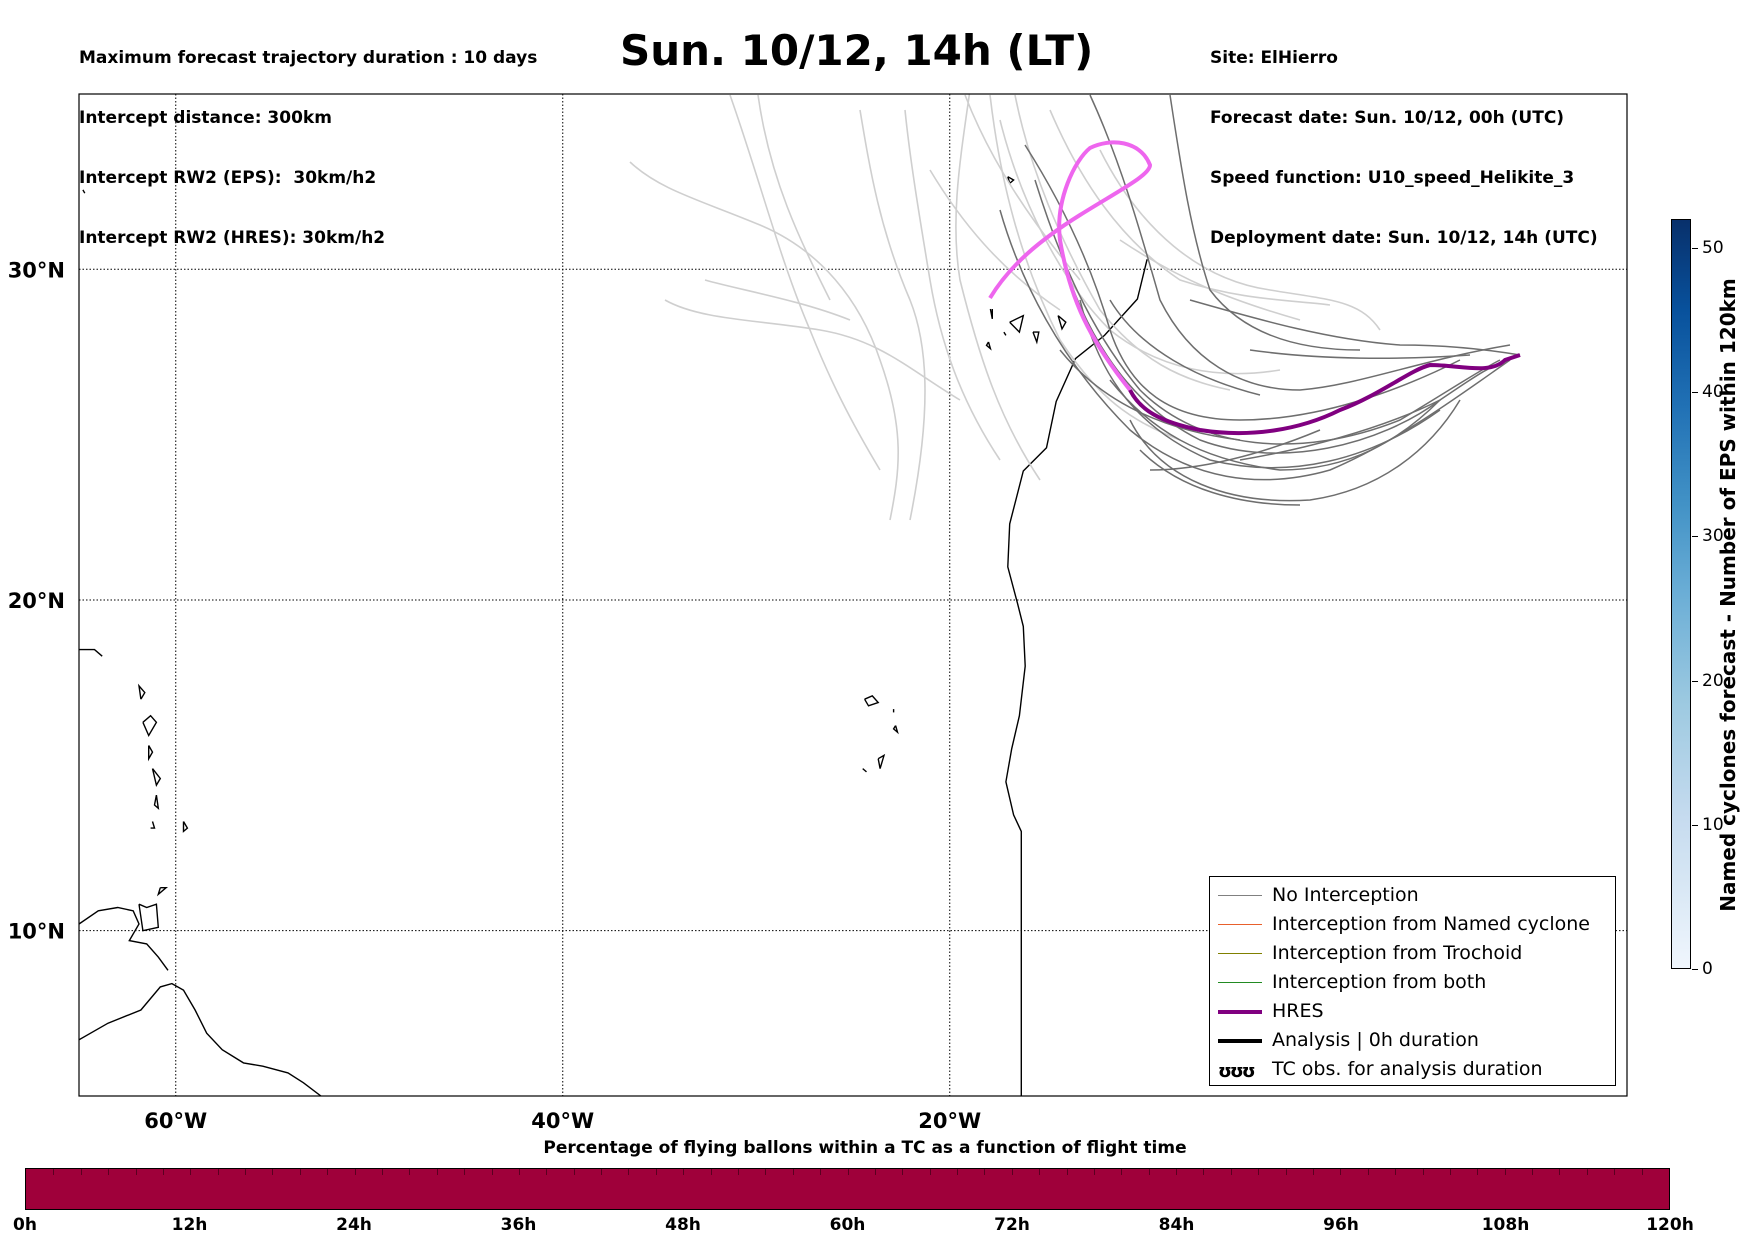 This screenshot has width=1752, height=1241. Describe the element at coordinates (562, 1121) in the screenshot. I see `lon-tick-label: 40°W` at that location.